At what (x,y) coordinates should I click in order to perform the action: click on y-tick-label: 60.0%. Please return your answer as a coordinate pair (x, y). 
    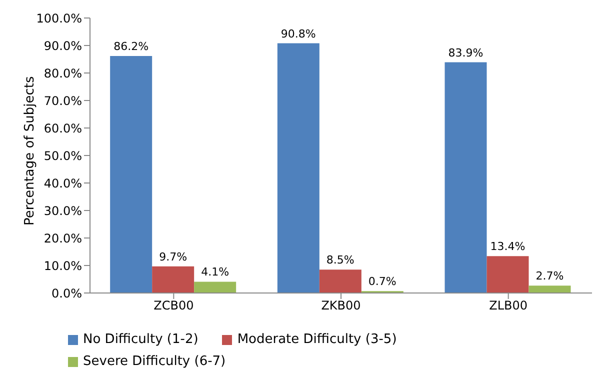
    Looking at the image, I should click on (63, 128).